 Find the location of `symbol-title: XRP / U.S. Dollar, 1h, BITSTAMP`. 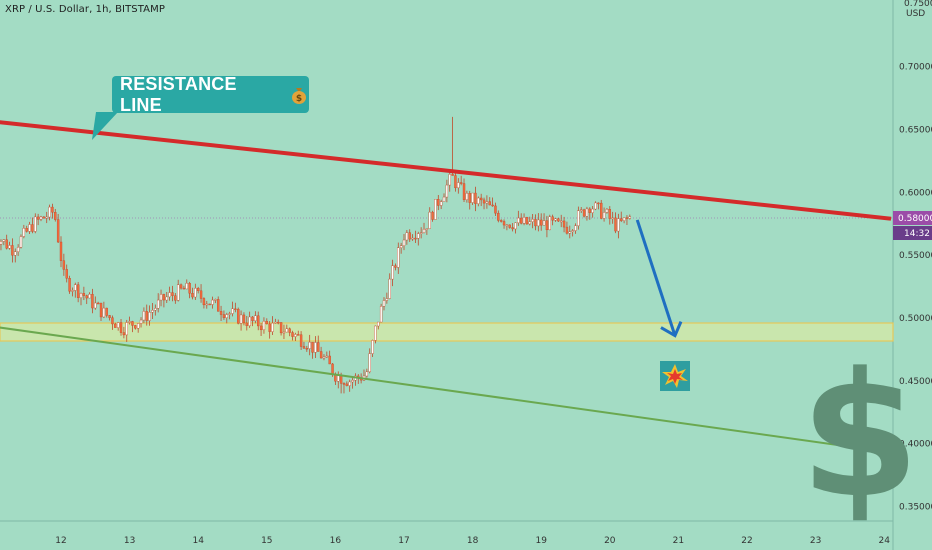

symbol-title: XRP / U.S. Dollar, 1h, BITSTAMP is located at coordinates (85, 9).